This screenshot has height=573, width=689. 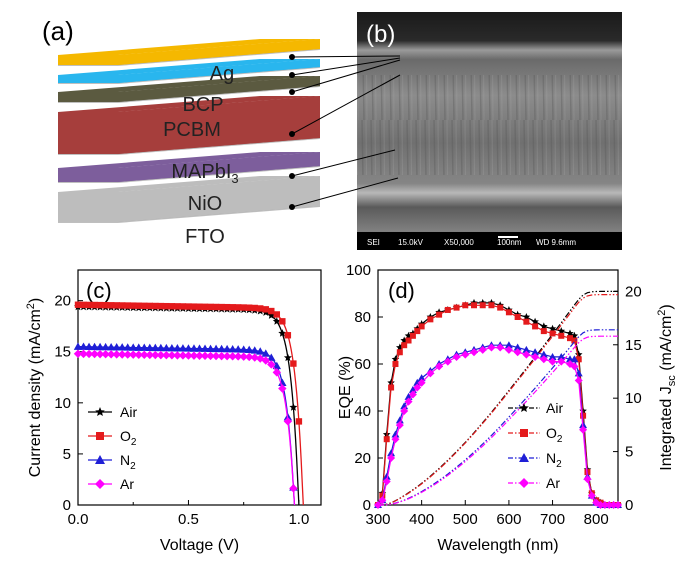 What do you see at coordinates (553, 483) in the screenshot?
I see `legend-label: Ar` at bounding box center [553, 483].